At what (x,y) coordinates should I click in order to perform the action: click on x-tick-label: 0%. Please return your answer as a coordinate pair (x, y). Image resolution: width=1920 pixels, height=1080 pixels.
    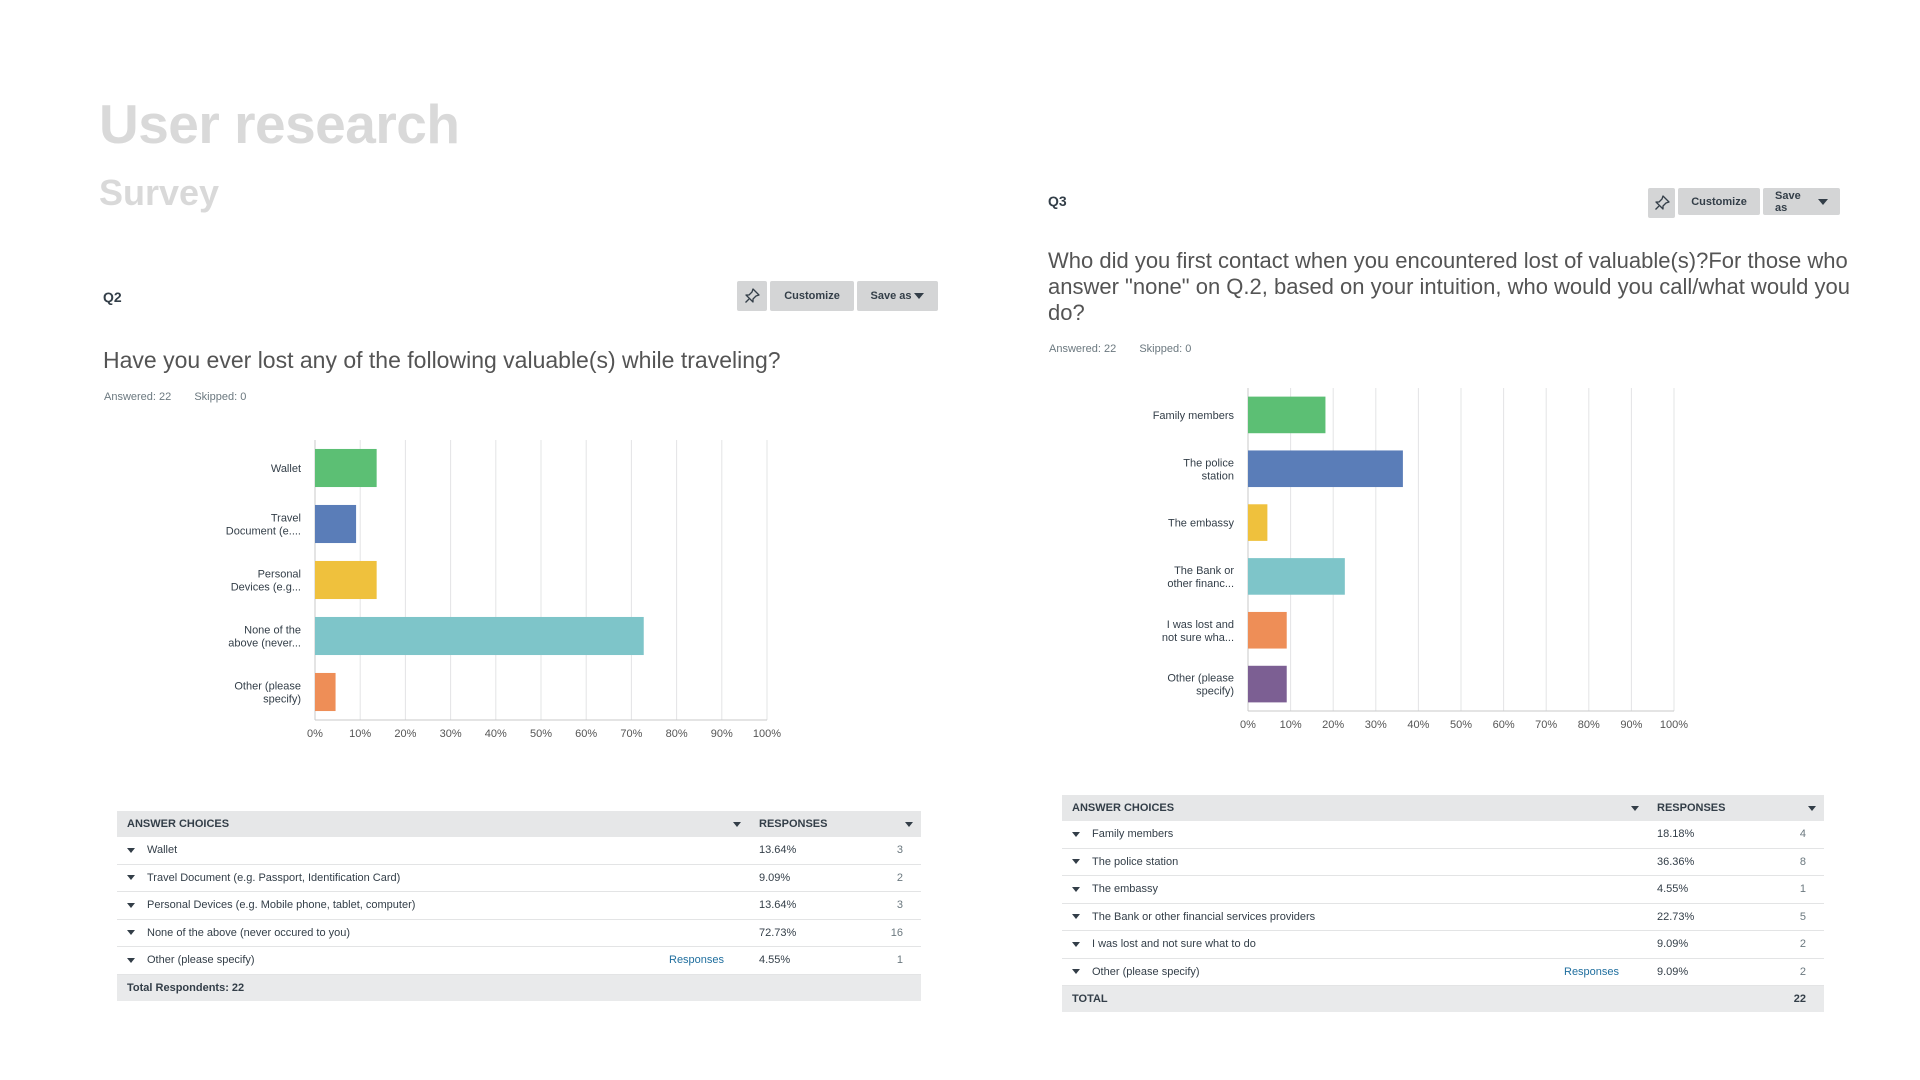
    Looking at the image, I should click on (1248, 724).